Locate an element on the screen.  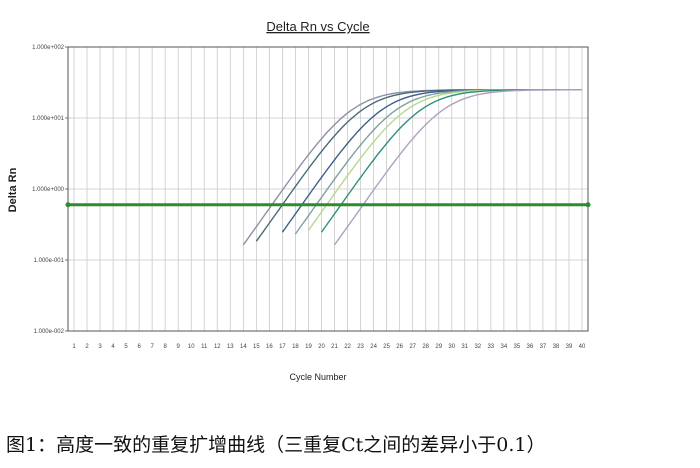
x-tick-label: 24 is located at coordinates (373, 347).